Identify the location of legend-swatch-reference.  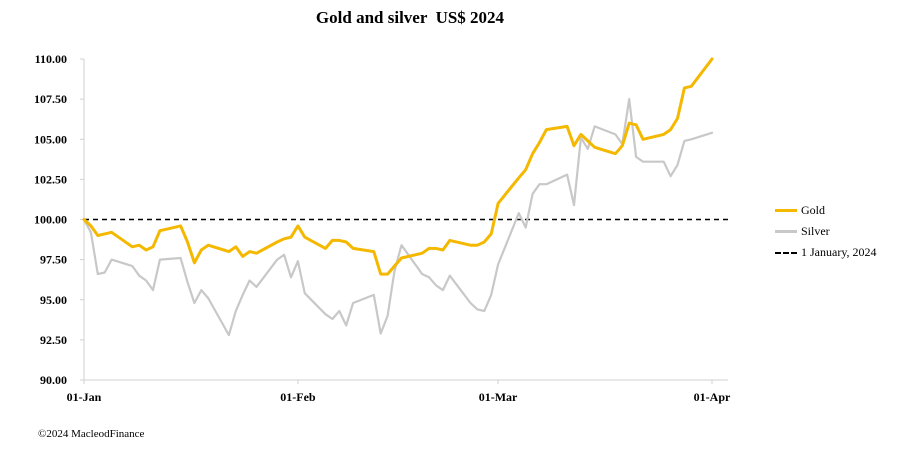
(786, 252).